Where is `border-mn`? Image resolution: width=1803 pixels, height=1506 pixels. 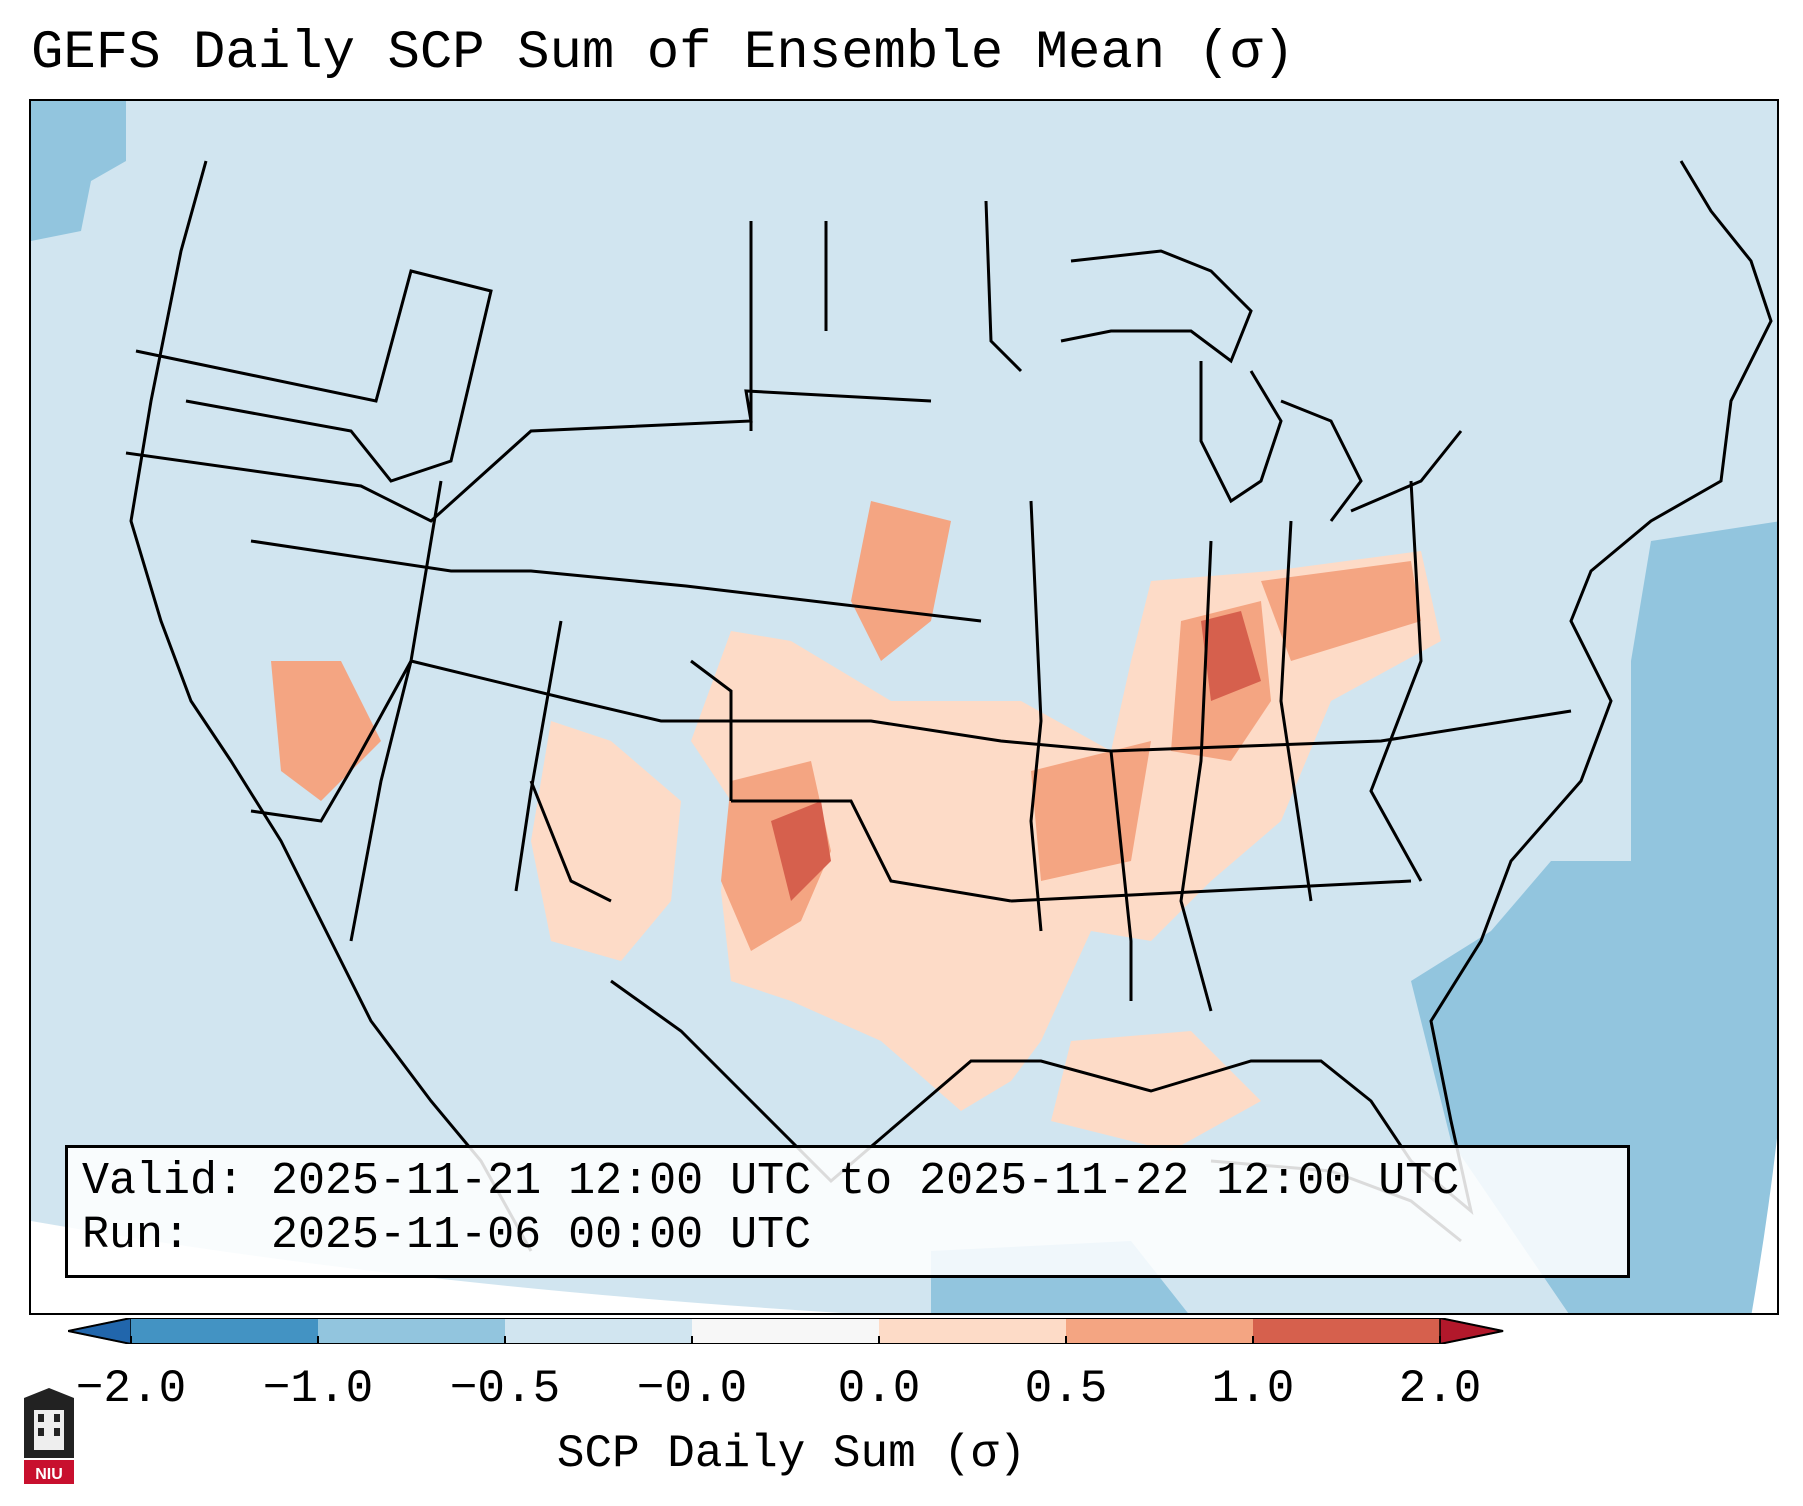
border-mn is located at coordinates (1003, 286).